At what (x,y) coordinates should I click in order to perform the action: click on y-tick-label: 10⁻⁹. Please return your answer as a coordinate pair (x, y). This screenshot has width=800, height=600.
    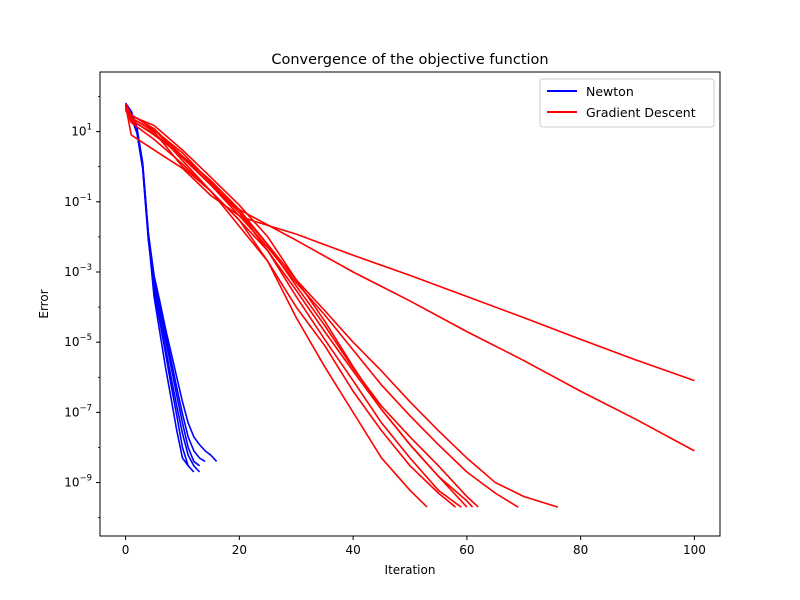
    Looking at the image, I should click on (78, 482).